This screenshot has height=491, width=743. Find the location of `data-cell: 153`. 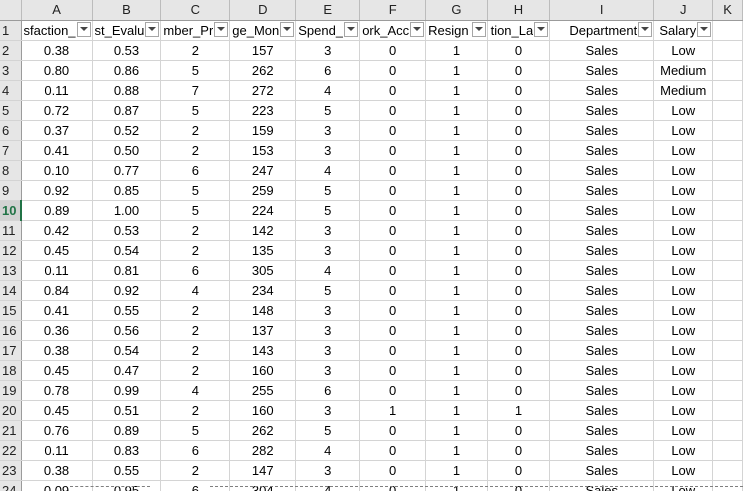

data-cell: 153 is located at coordinates (263, 150).